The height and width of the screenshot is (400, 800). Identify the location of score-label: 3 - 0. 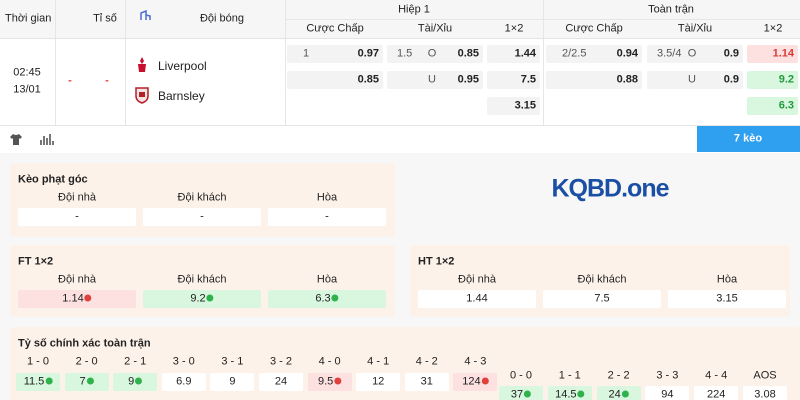
(183, 361).